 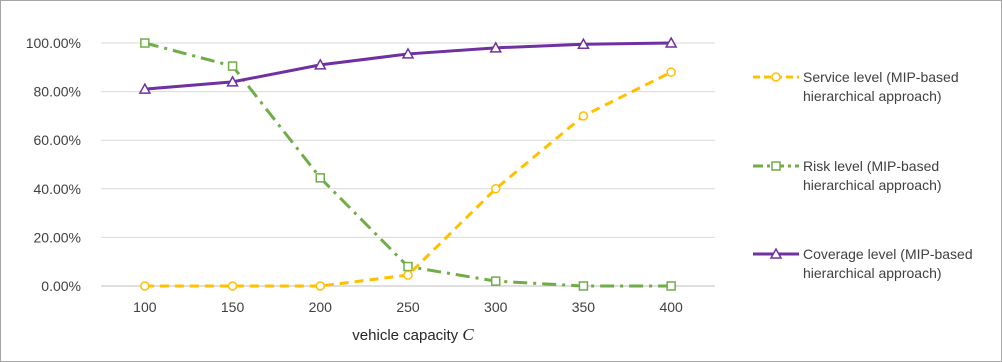 What do you see at coordinates (321, 307) in the screenshot?
I see `x-tick-label: 200` at bounding box center [321, 307].